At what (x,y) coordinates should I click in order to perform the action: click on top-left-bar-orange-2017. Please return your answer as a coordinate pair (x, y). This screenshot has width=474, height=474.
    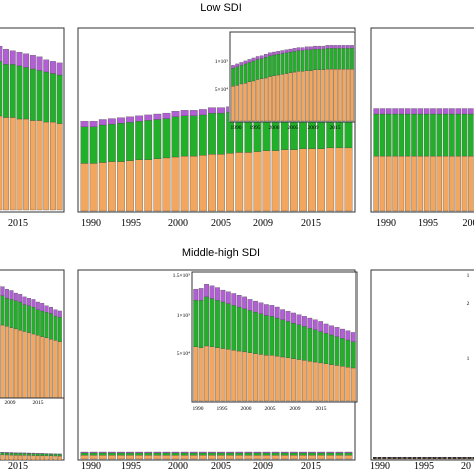
    Looking at the image, I should click on (46, 166).